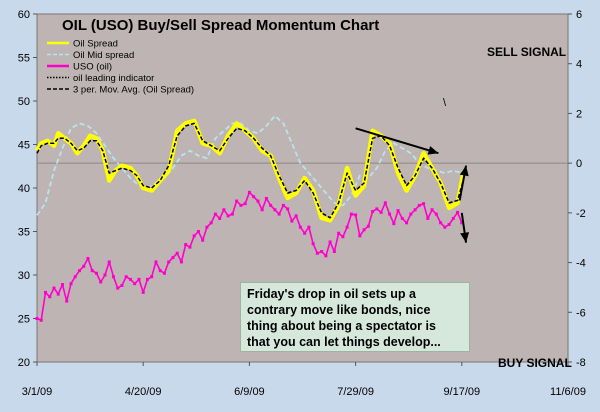 The height and width of the screenshot is (412, 600). Describe the element at coordinates (24, 363) in the screenshot. I see `y-left-tick-label: 20` at that location.